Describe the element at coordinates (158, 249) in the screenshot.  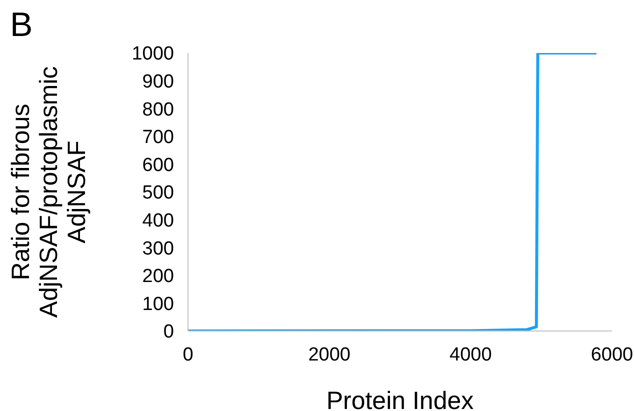
I see `y-tick-label: 300` at that location.